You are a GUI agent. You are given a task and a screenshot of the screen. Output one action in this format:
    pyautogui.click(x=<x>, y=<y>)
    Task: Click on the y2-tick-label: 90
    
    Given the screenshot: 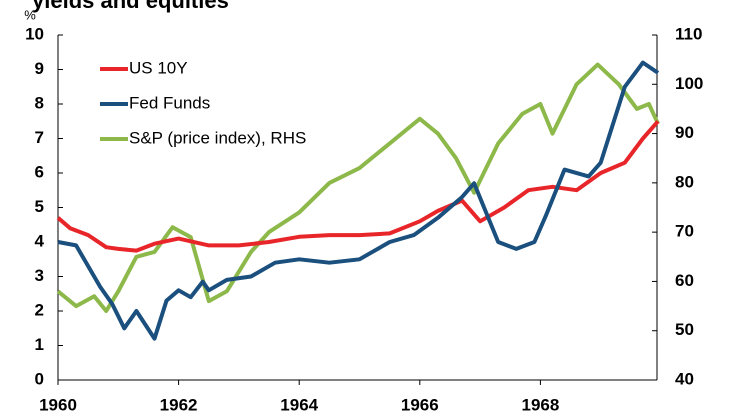 What is the action you would take?
    pyautogui.click(x=684, y=132)
    